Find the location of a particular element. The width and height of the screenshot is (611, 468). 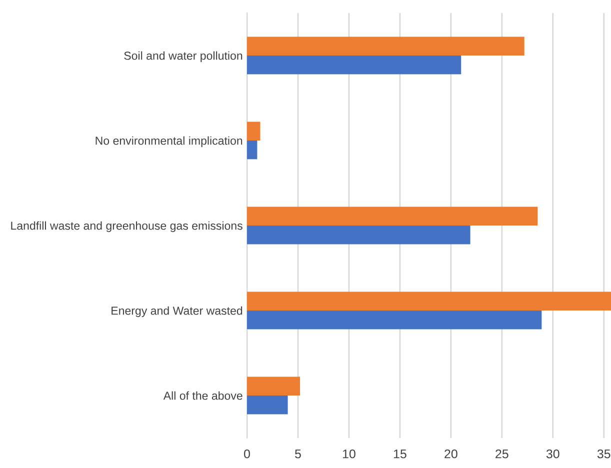

x-tick-label: 15 is located at coordinates (400, 454).